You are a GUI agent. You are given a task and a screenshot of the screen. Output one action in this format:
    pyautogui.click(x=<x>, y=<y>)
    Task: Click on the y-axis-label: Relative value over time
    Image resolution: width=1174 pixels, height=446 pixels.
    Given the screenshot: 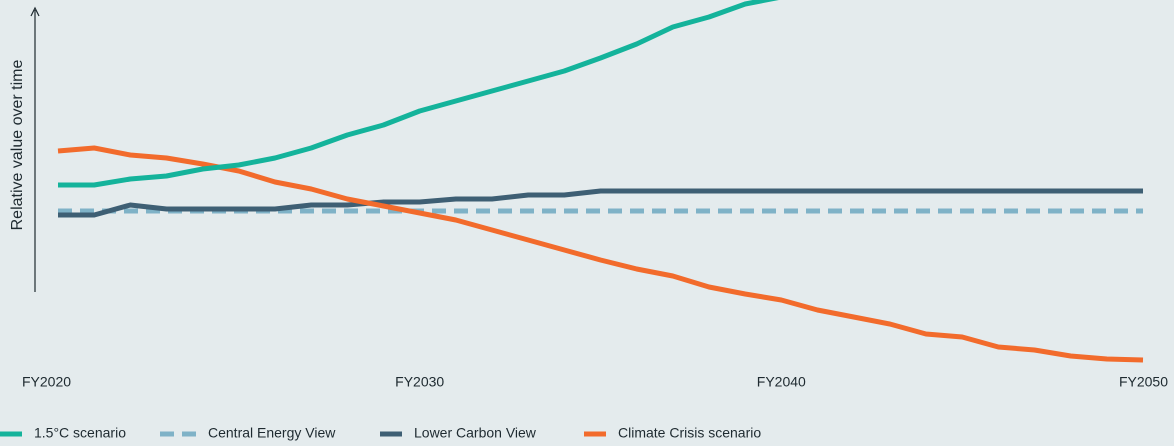 What is the action you would take?
    pyautogui.click(x=17, y=145)
    